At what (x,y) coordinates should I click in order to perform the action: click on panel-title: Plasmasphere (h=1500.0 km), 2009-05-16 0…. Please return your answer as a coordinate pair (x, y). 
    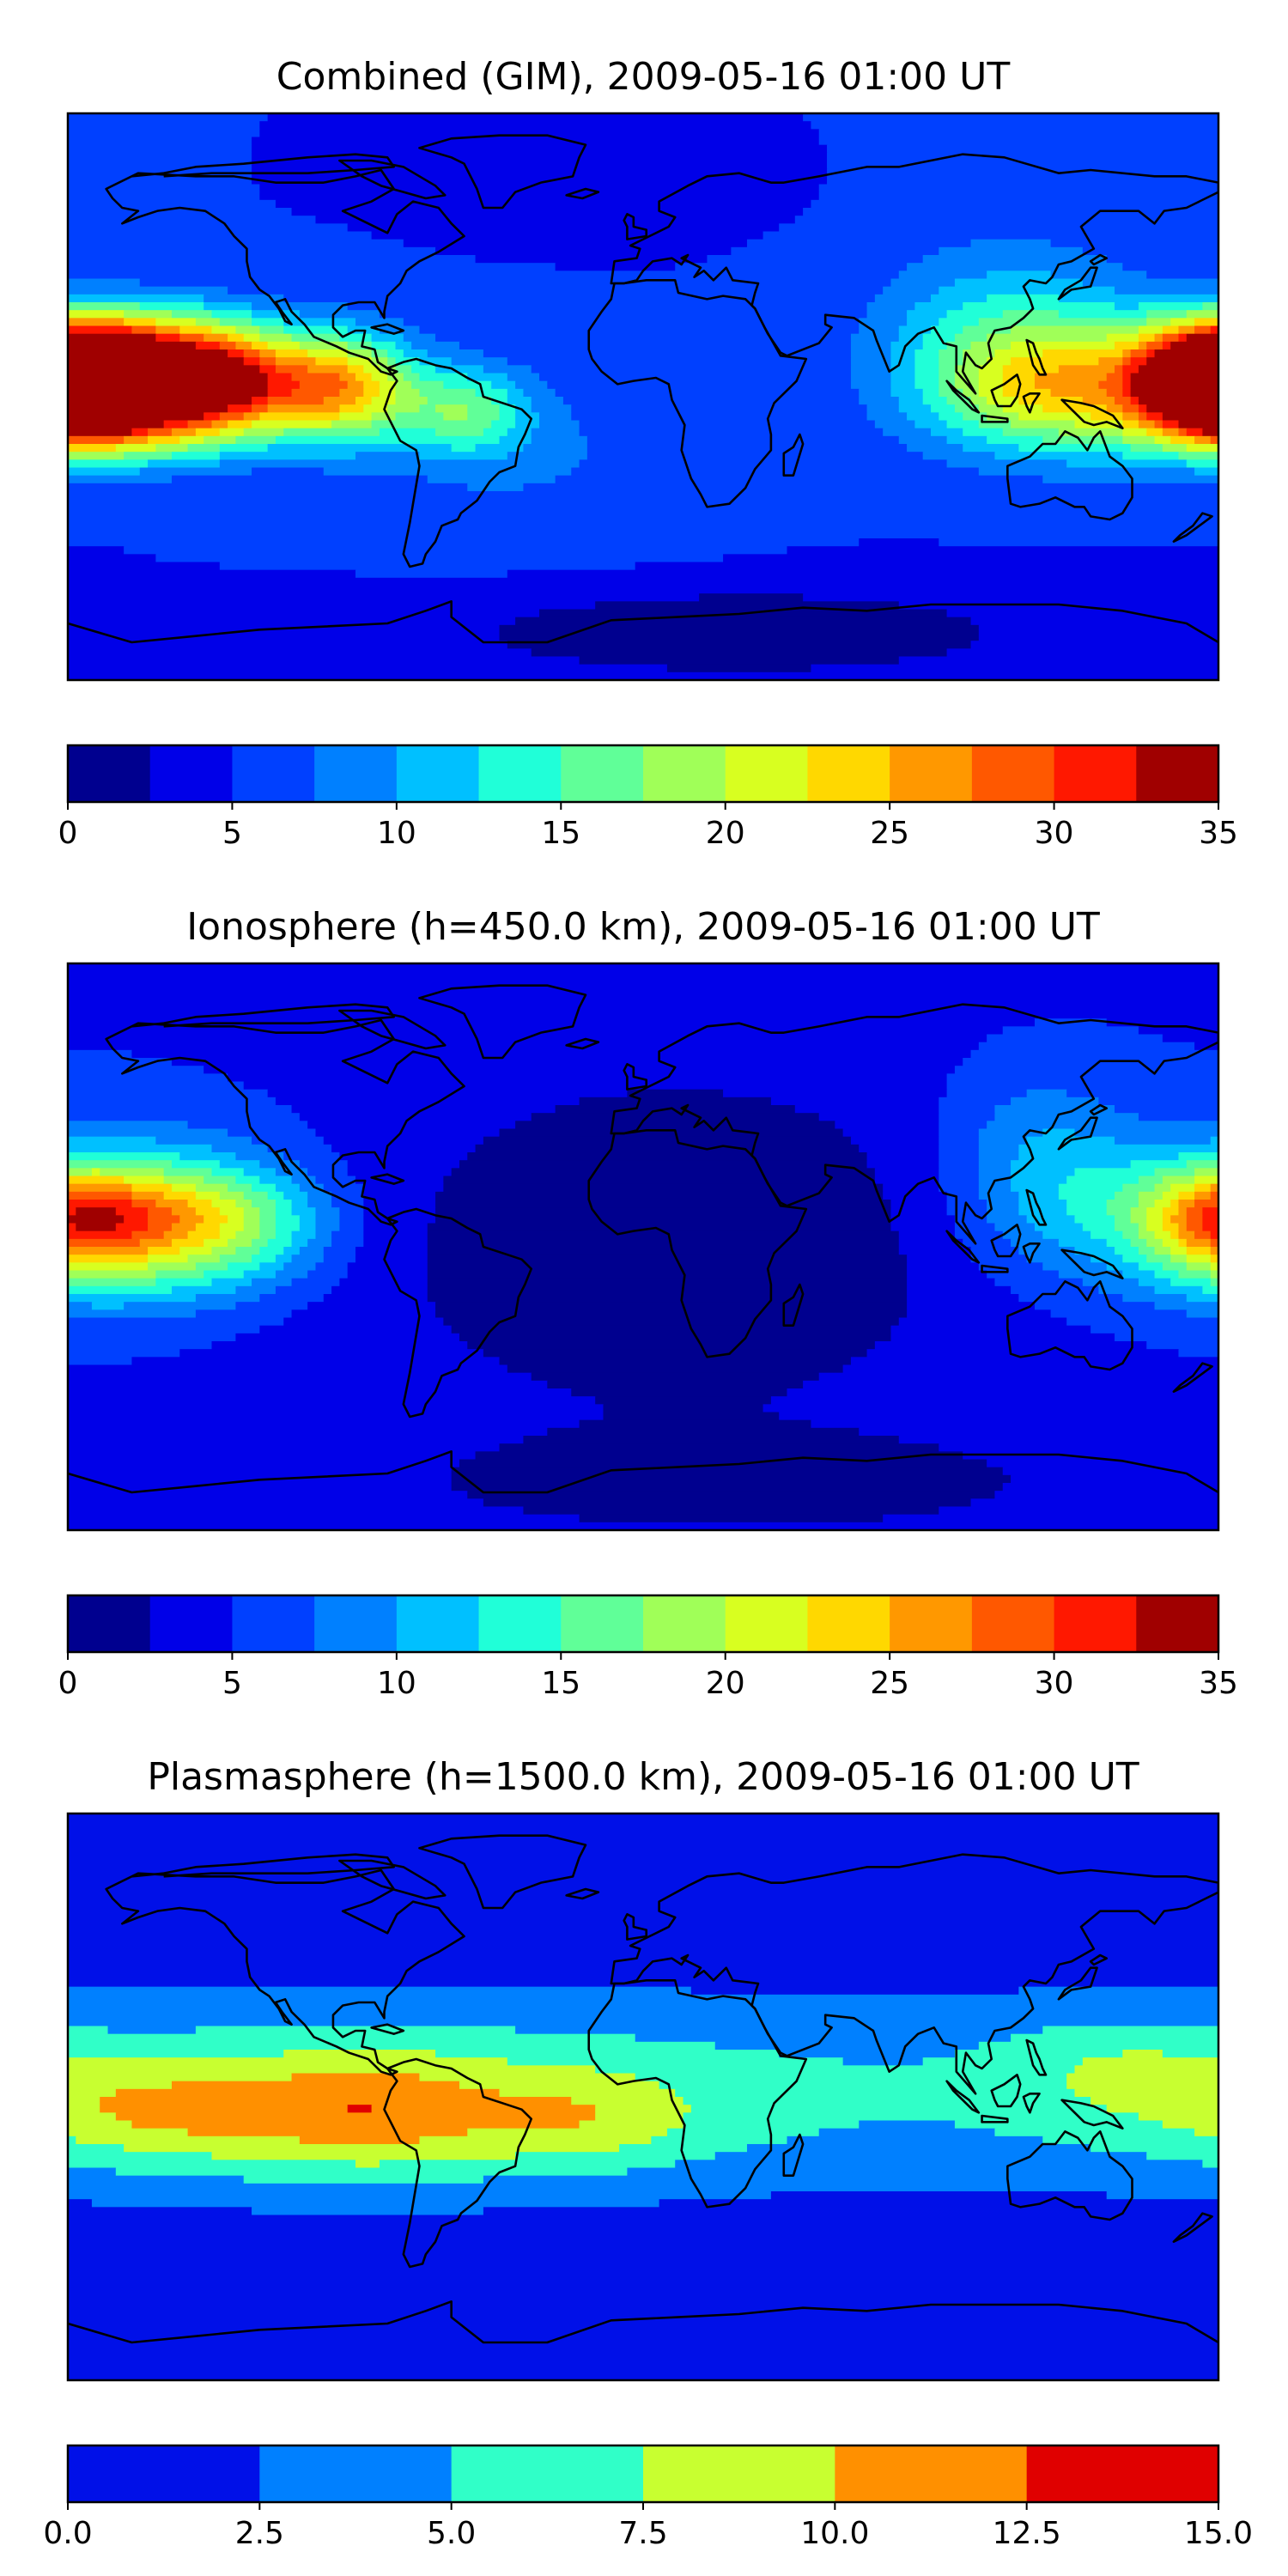
    Looking at the image, I should click on (643, 1777).